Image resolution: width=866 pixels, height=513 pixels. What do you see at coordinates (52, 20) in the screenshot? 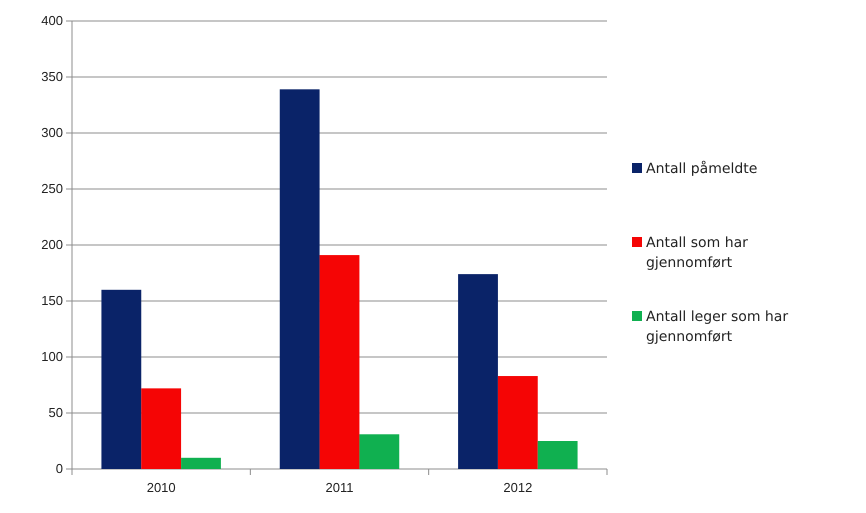
I see `y-tick-label: 400` at bounding box center [52, 20].